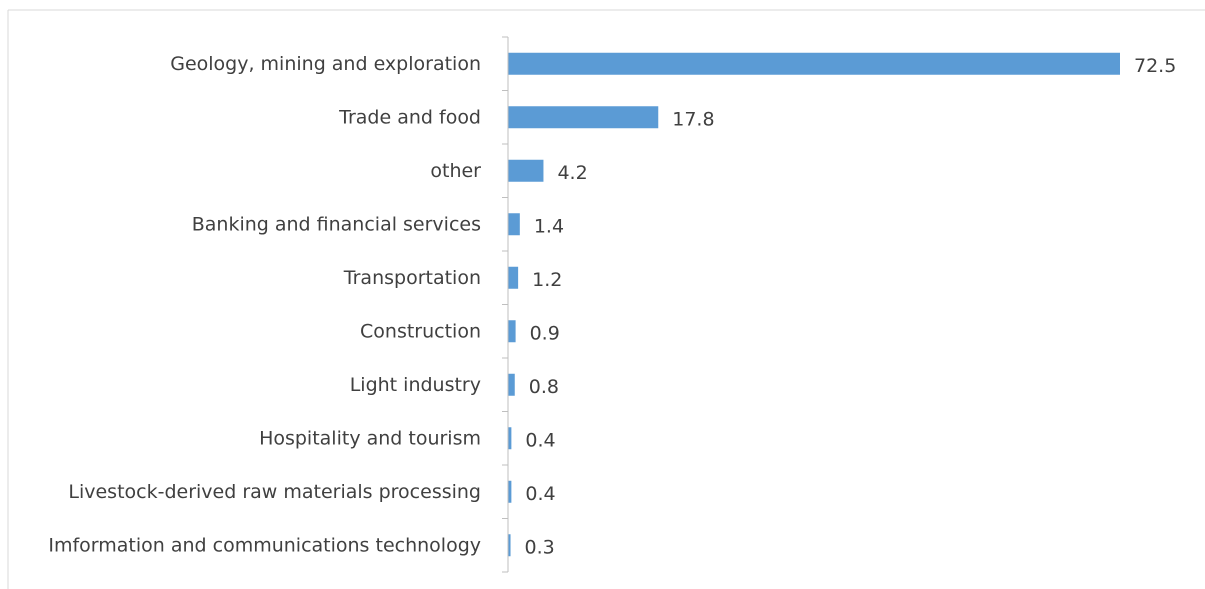 The image size is (1205, 589). Describe the element at coordinates (336, 224) in the screenshot. I see `category-label: Banking and financial services` at that location.